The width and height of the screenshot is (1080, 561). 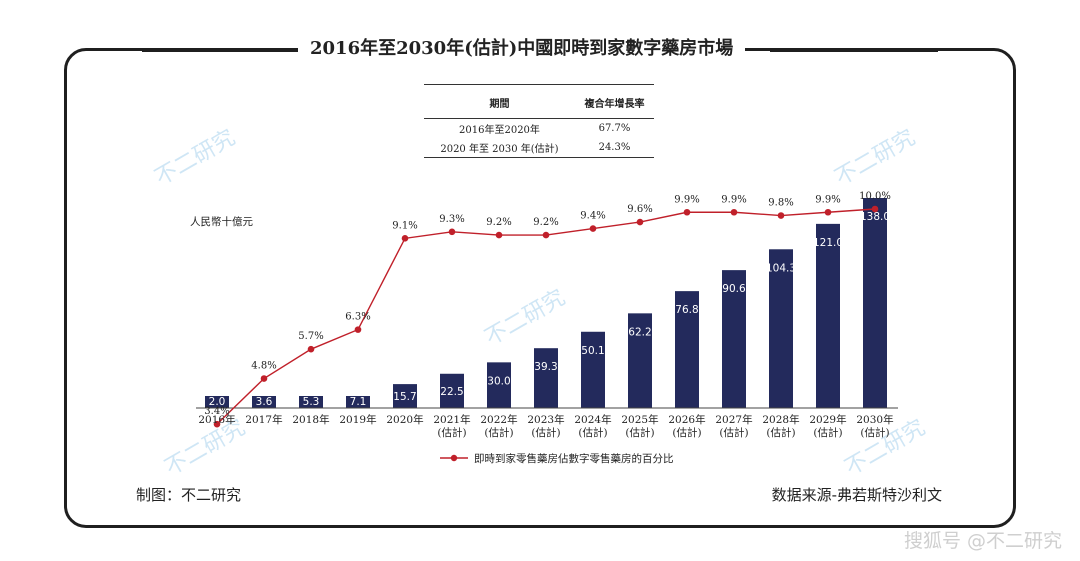 What do you see at coordinates (499, 101) in the screenshot?
I see `cagr-header-period: 期間` at bounding box center [499, 101].